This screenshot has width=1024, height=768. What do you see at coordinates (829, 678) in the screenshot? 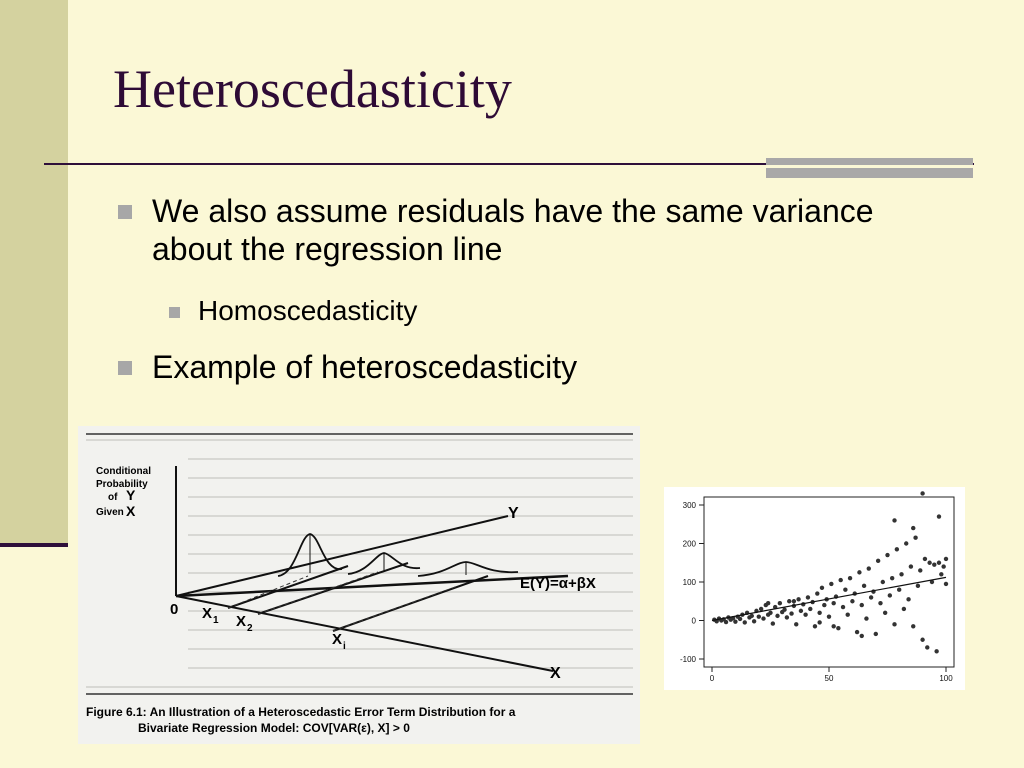
I see `x-tick-label: 50` at bounding box center [829, 678].